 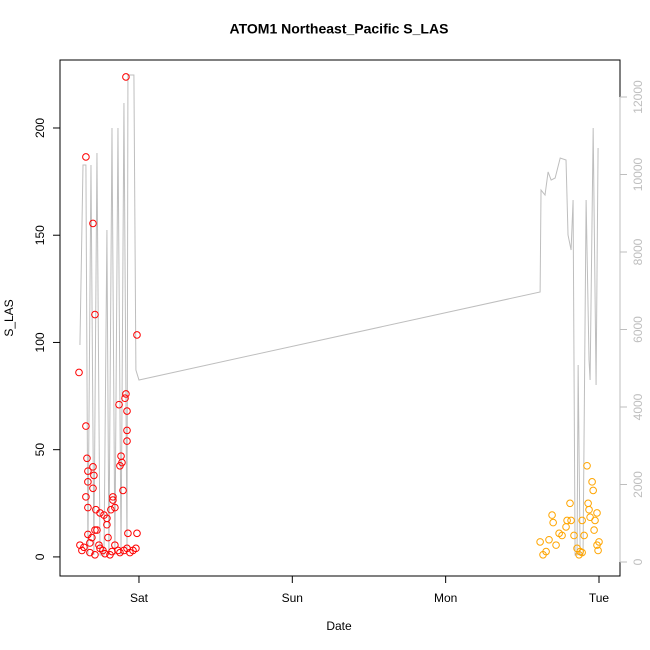 What do you see at coordinates (40, 128) in the screenshot?
I see `y-tick-label: 200` at bounding box center [40, 128].